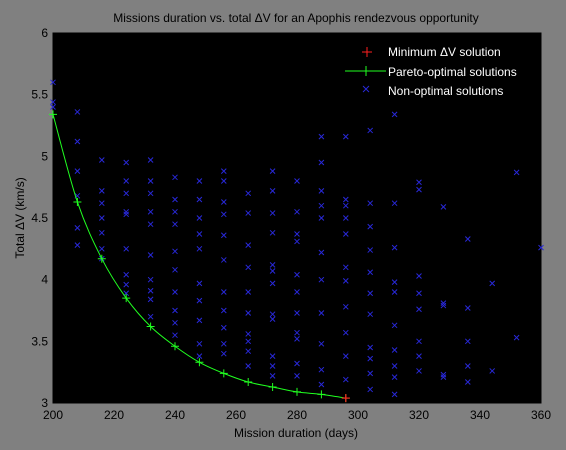 The height and width of the screenshot is (450, 566). Describe the element at coordinates (44, 156) in the screenshot. I see `y-tick-label: 5` at that location.